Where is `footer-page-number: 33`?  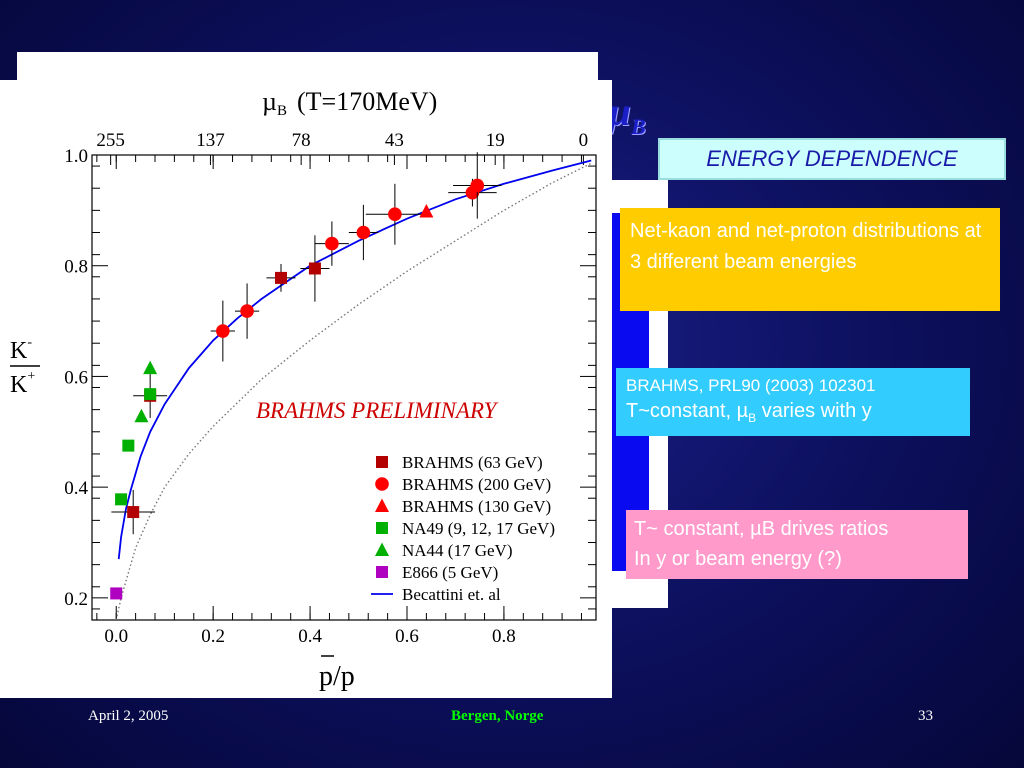
footer-page-number: 33 is located at coordinates (925, 716).